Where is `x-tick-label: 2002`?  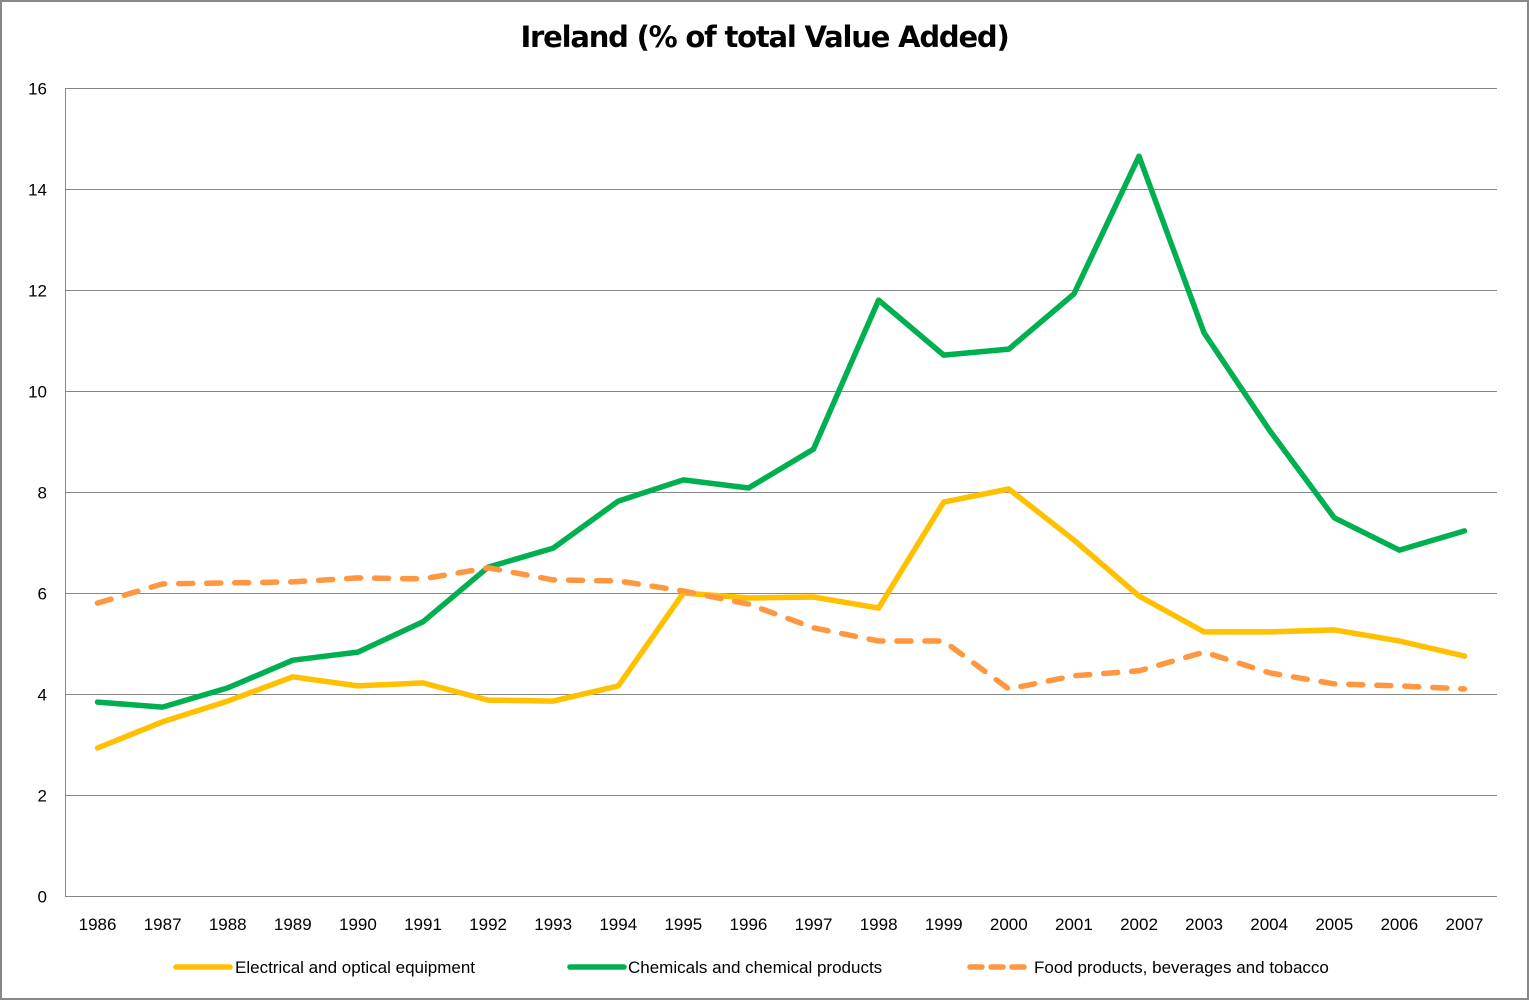 x-tick-label: 2002 is located at coordinates (1139, 924).